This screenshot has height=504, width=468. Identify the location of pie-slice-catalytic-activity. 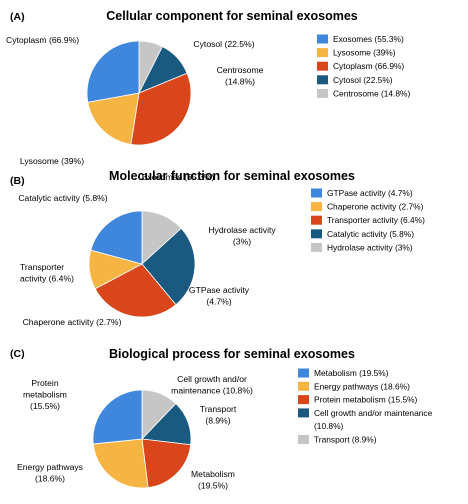
(168, 266).